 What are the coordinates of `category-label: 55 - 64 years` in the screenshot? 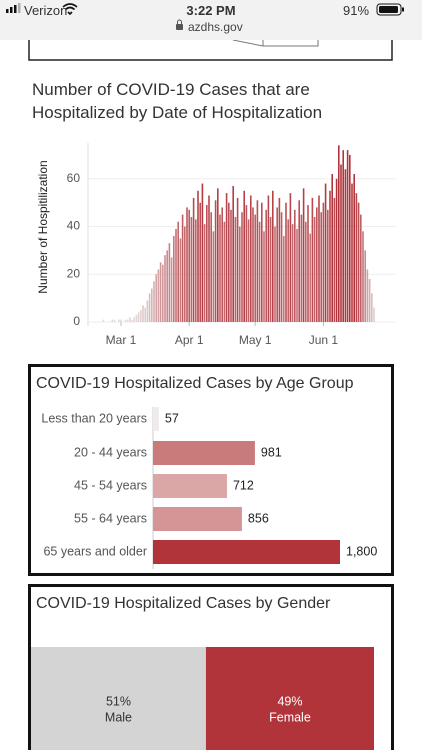 It's located at (110, 518).